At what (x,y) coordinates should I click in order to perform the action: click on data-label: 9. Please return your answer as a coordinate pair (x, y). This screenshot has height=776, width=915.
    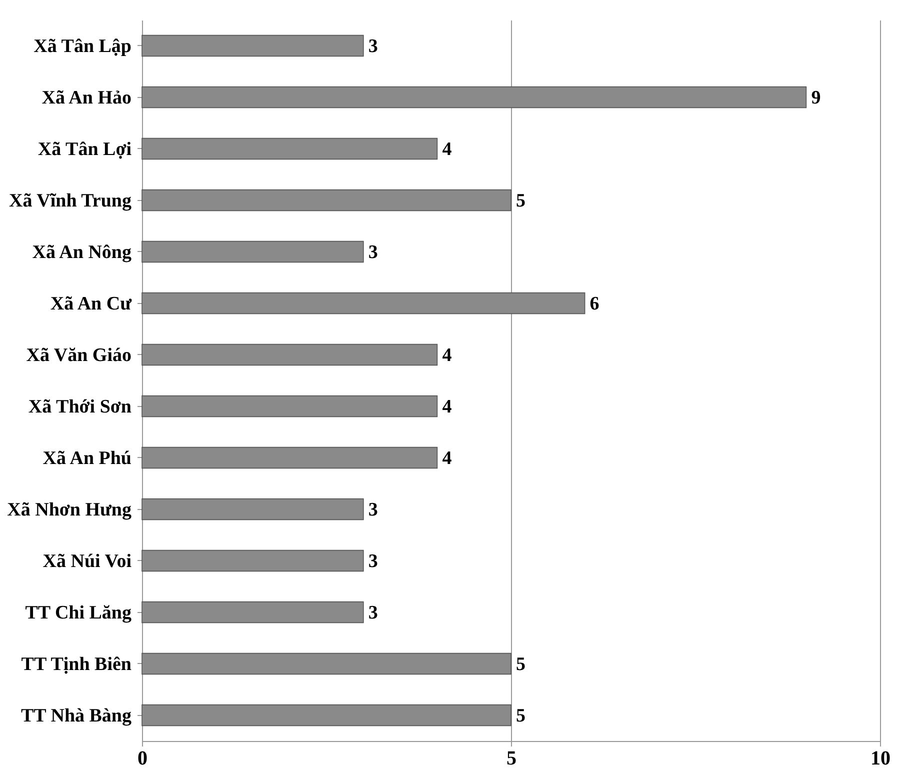
    Looking at the image, I should click on (816, 97).